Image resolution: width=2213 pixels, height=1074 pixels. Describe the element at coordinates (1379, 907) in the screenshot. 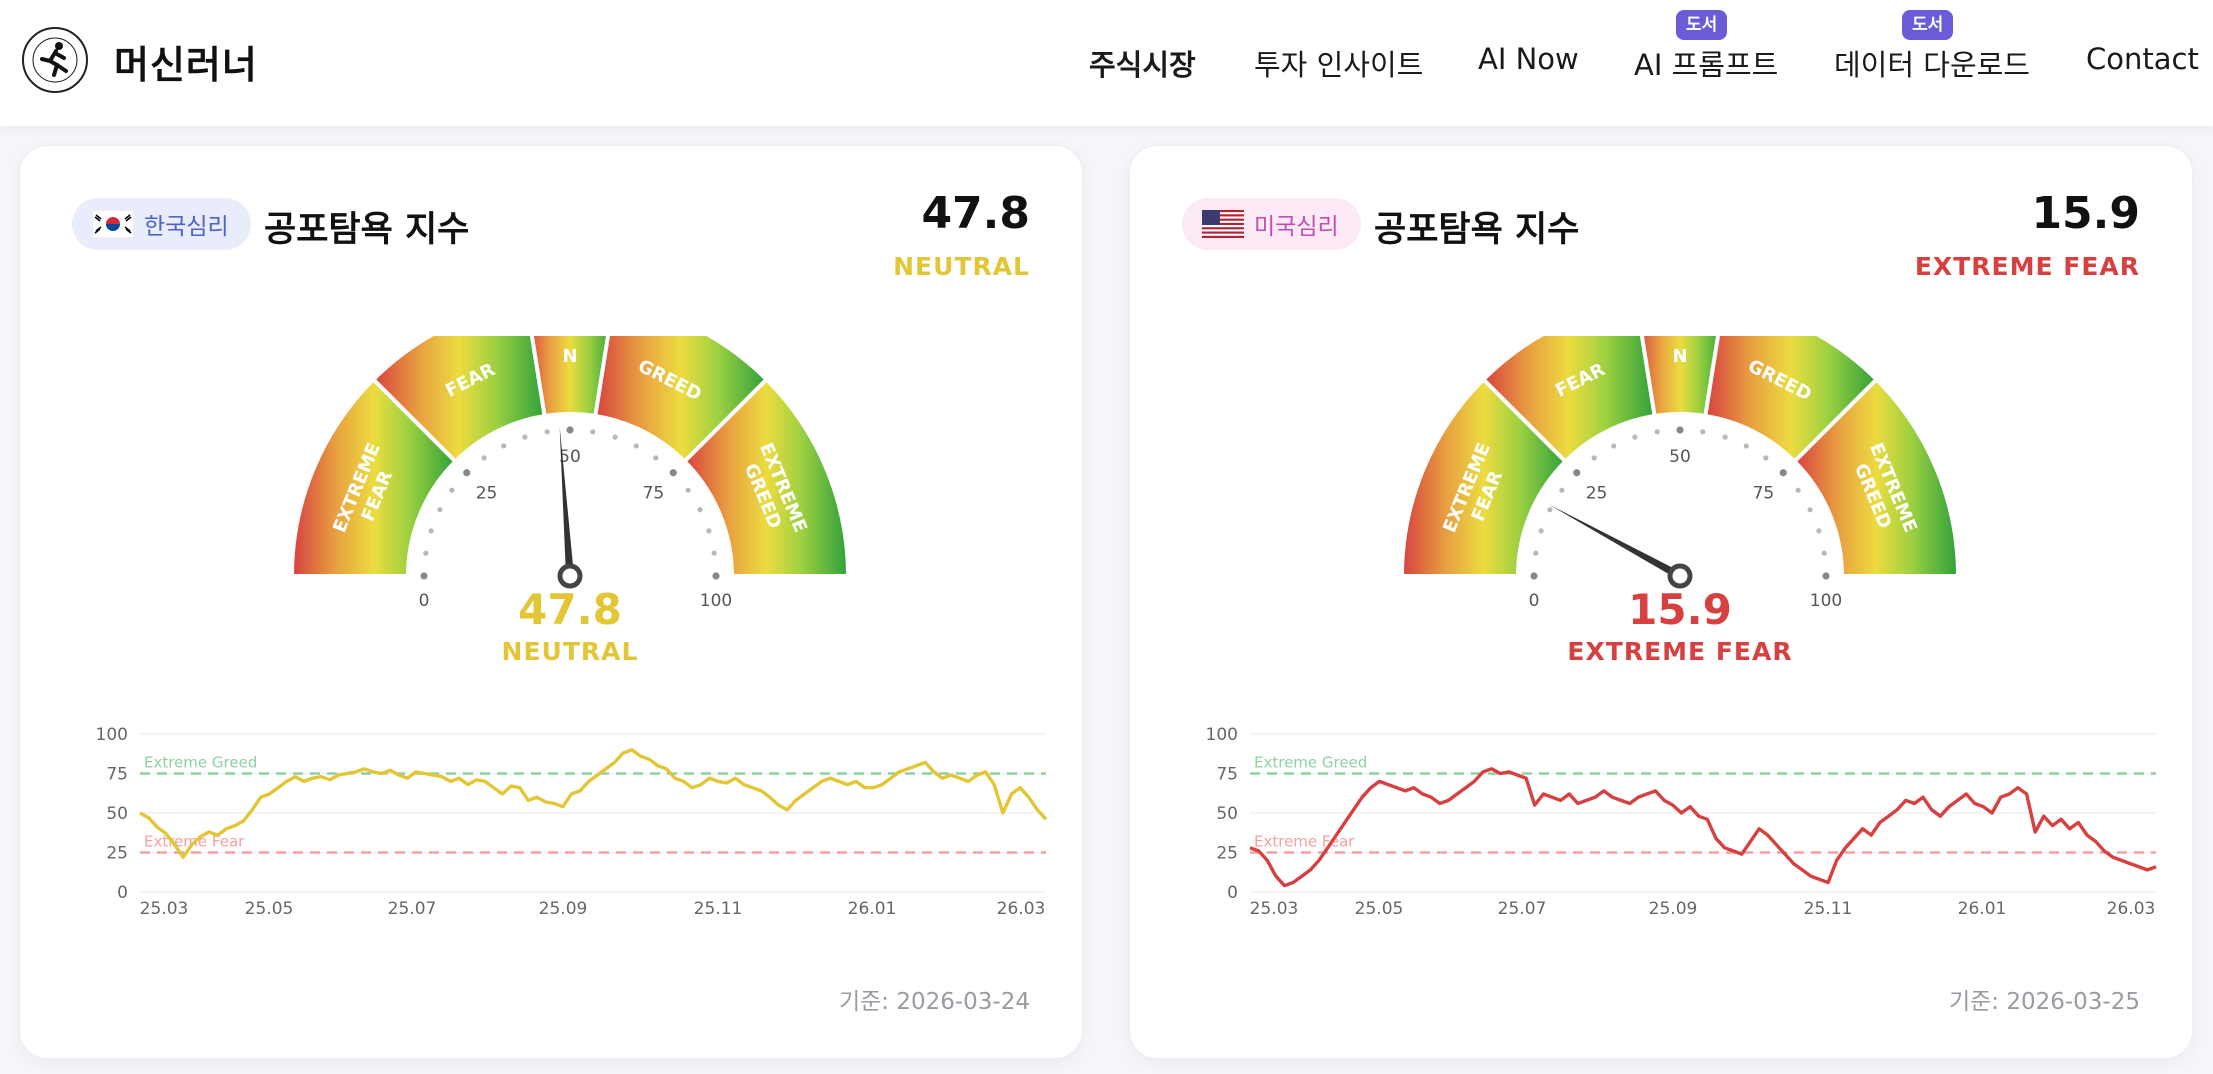

I see `chart-x-tick-label: 25.05` at that location.